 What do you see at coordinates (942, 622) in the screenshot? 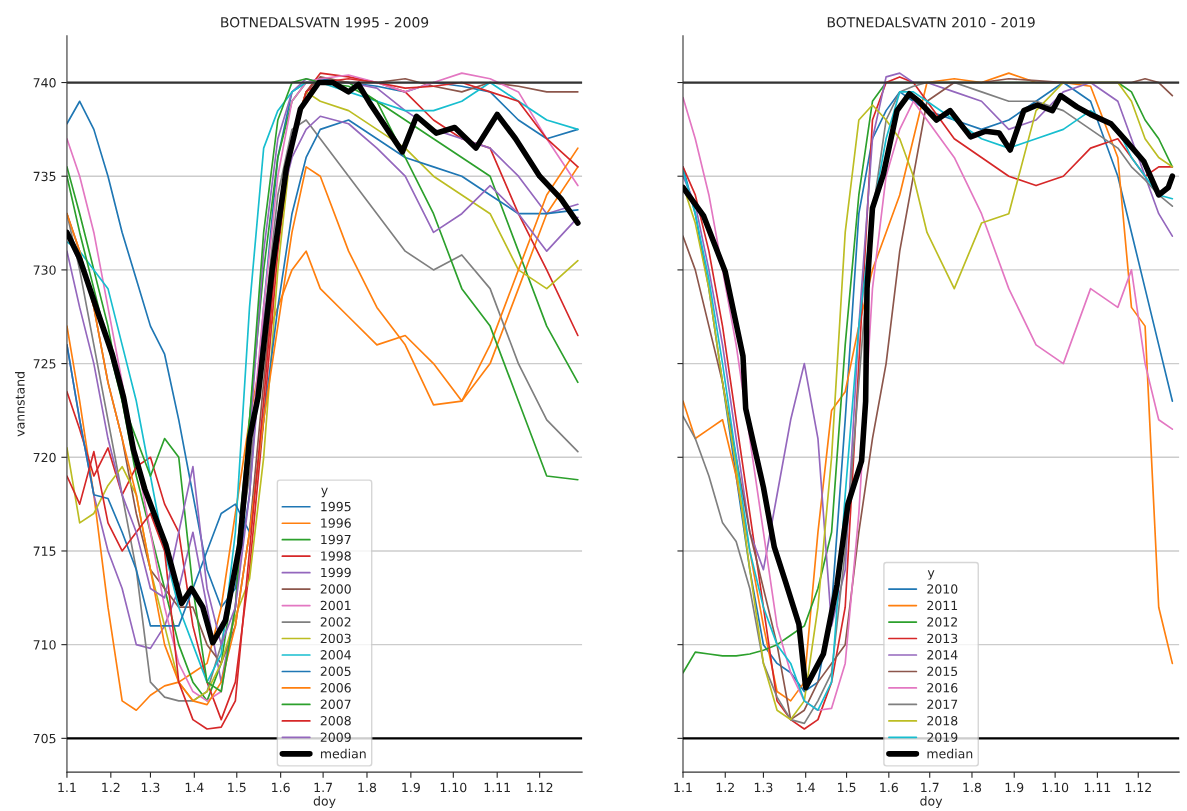
I see `legend-label: 2012` at bounding box center [942, 622].